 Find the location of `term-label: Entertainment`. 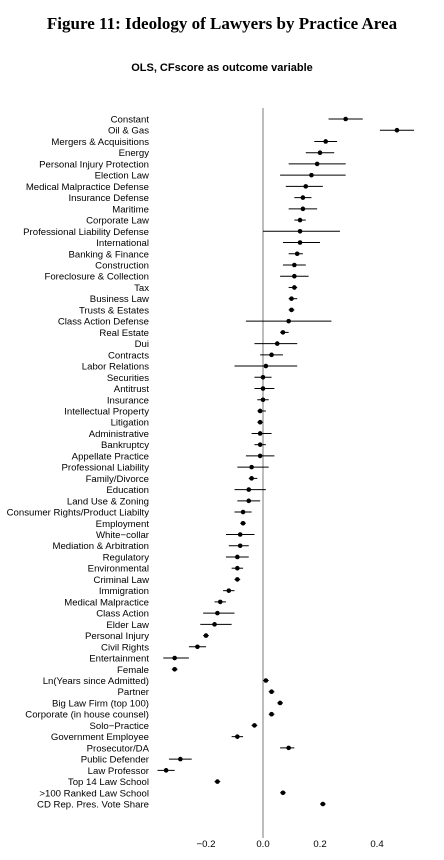

term-label: Entertainment is located at coordinates (119, 659).